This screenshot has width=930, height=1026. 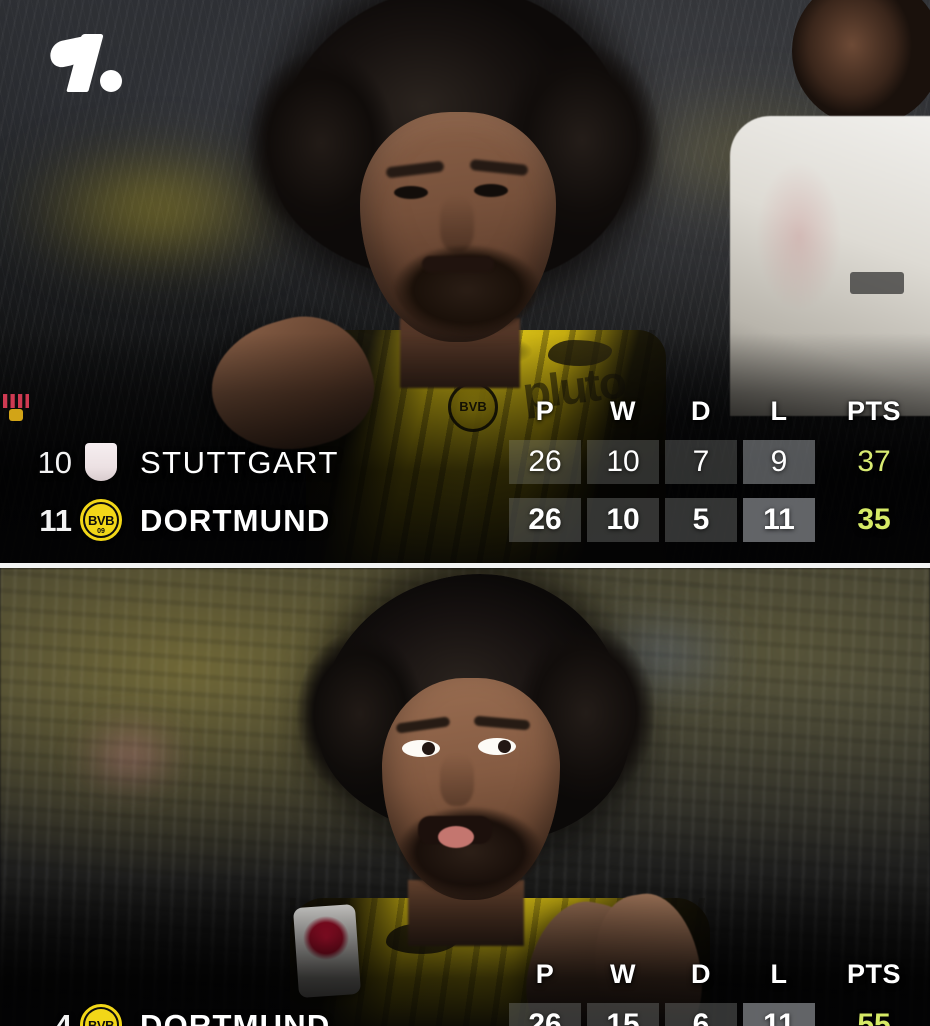 I want to click on row-rank: 4, so click(x=63, y=1016).